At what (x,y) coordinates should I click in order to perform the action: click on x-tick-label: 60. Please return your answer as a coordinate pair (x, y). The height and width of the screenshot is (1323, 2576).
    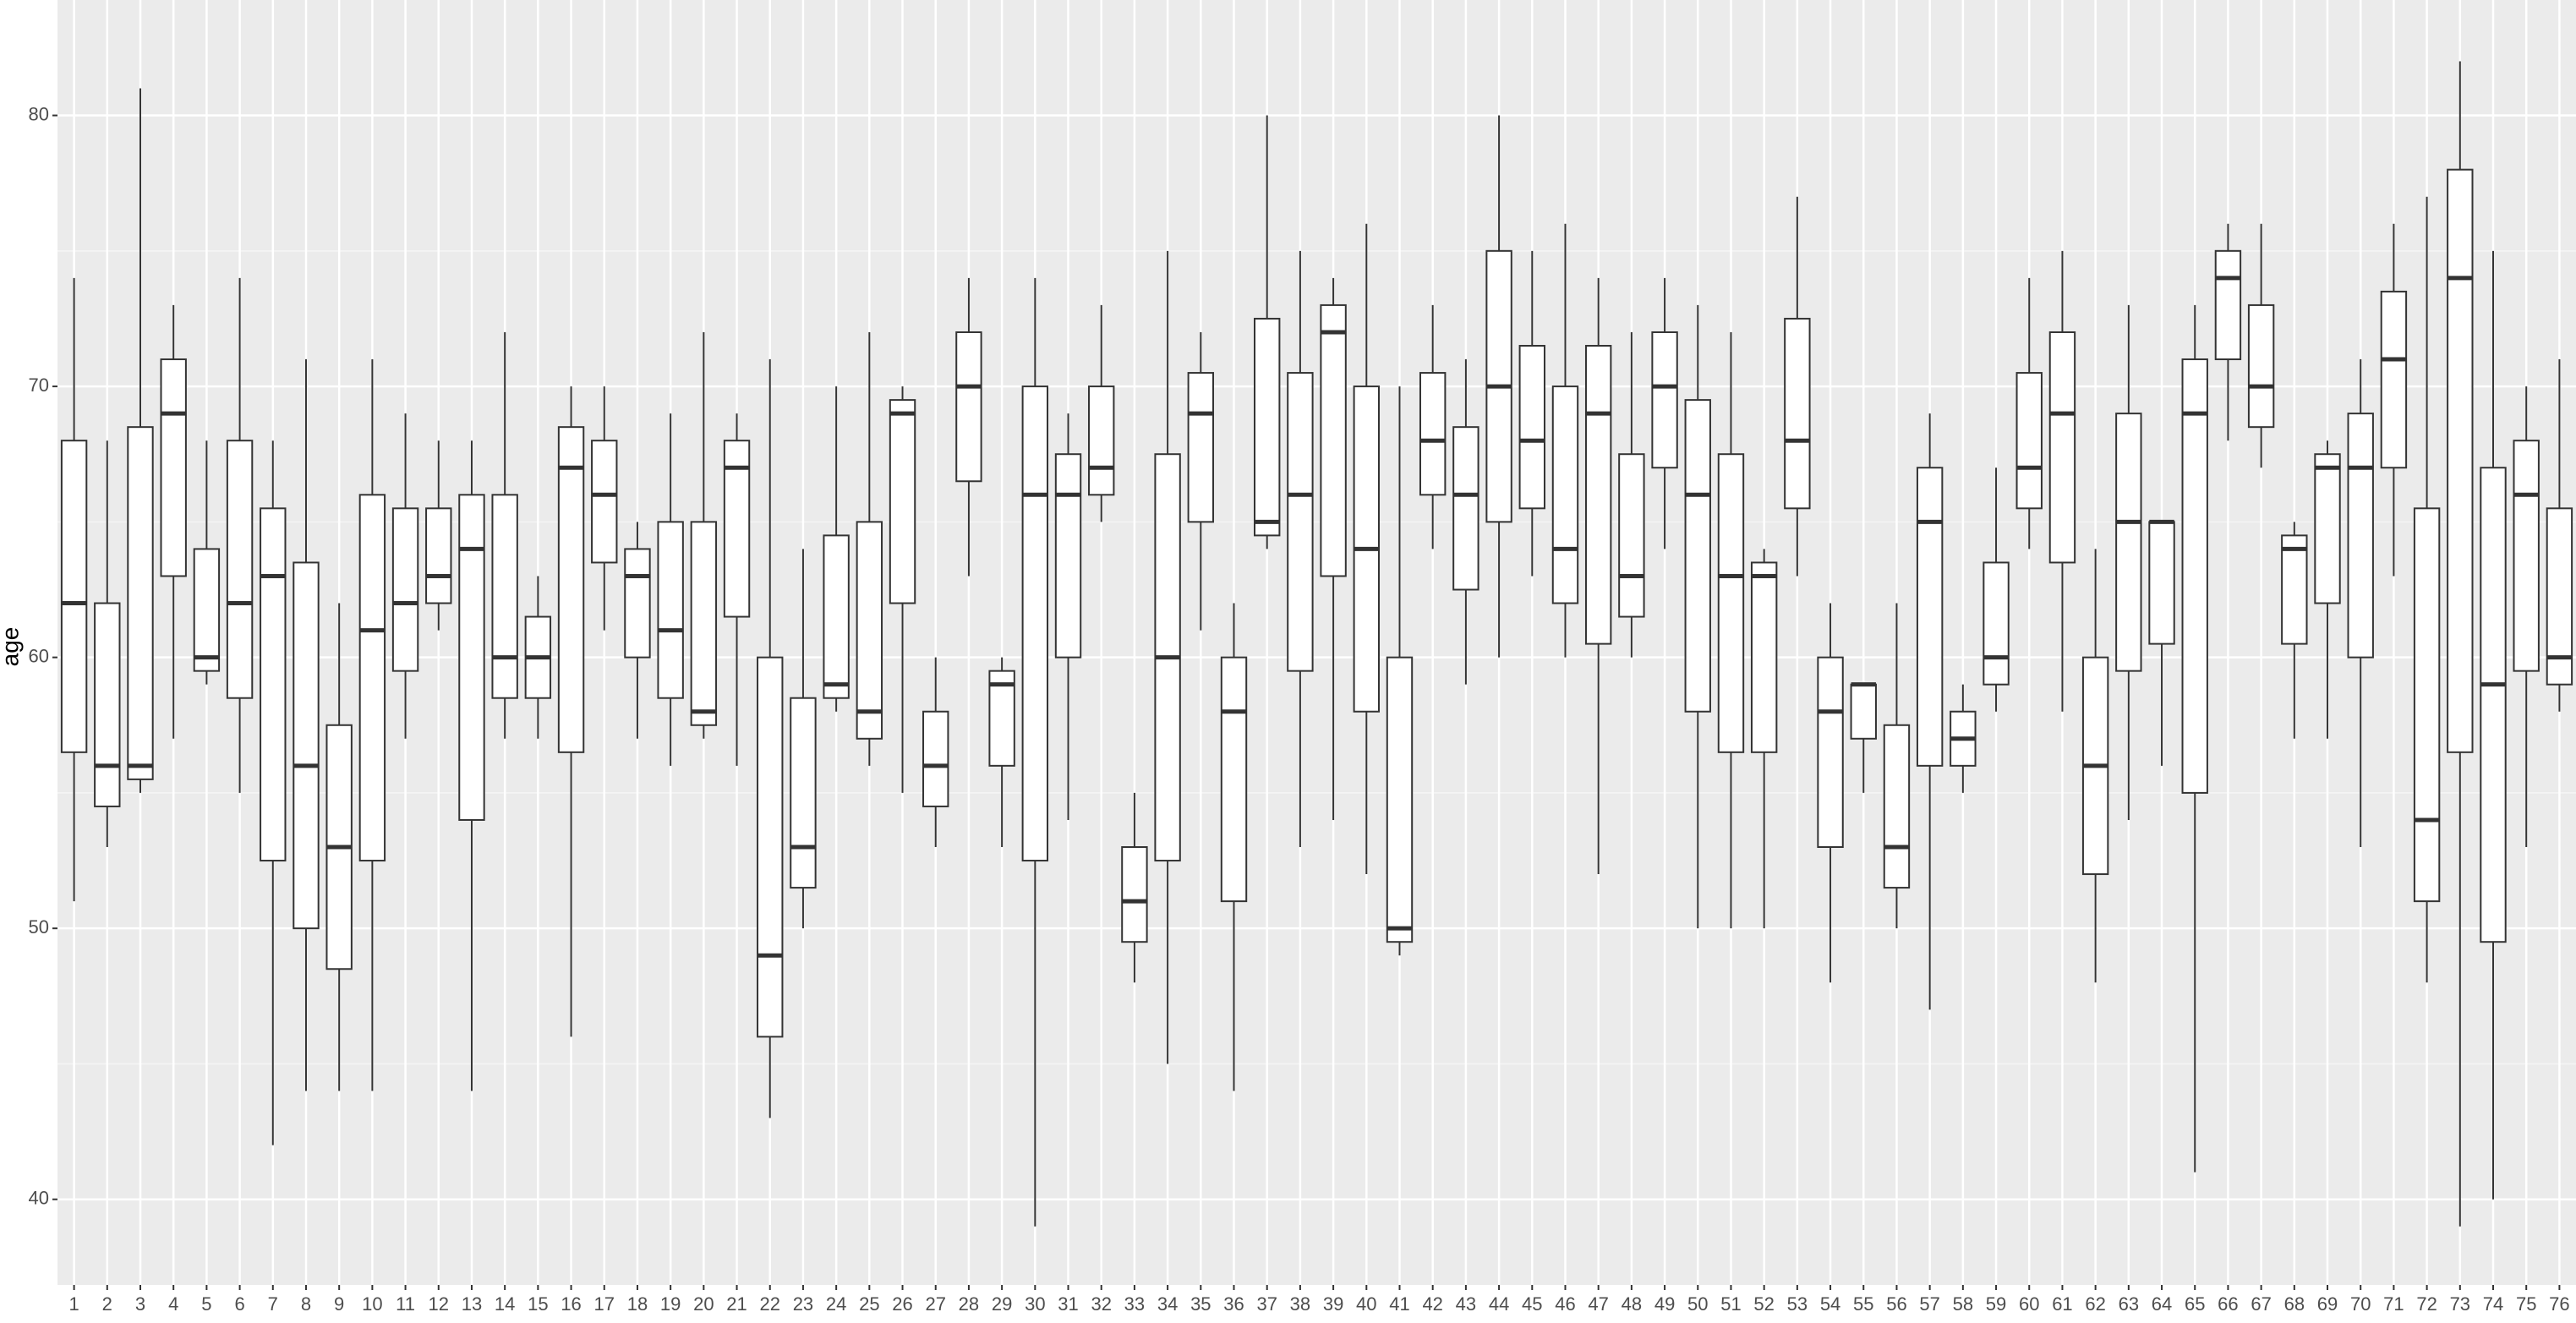
    Looking at the image, I should click on (2029, 1304).